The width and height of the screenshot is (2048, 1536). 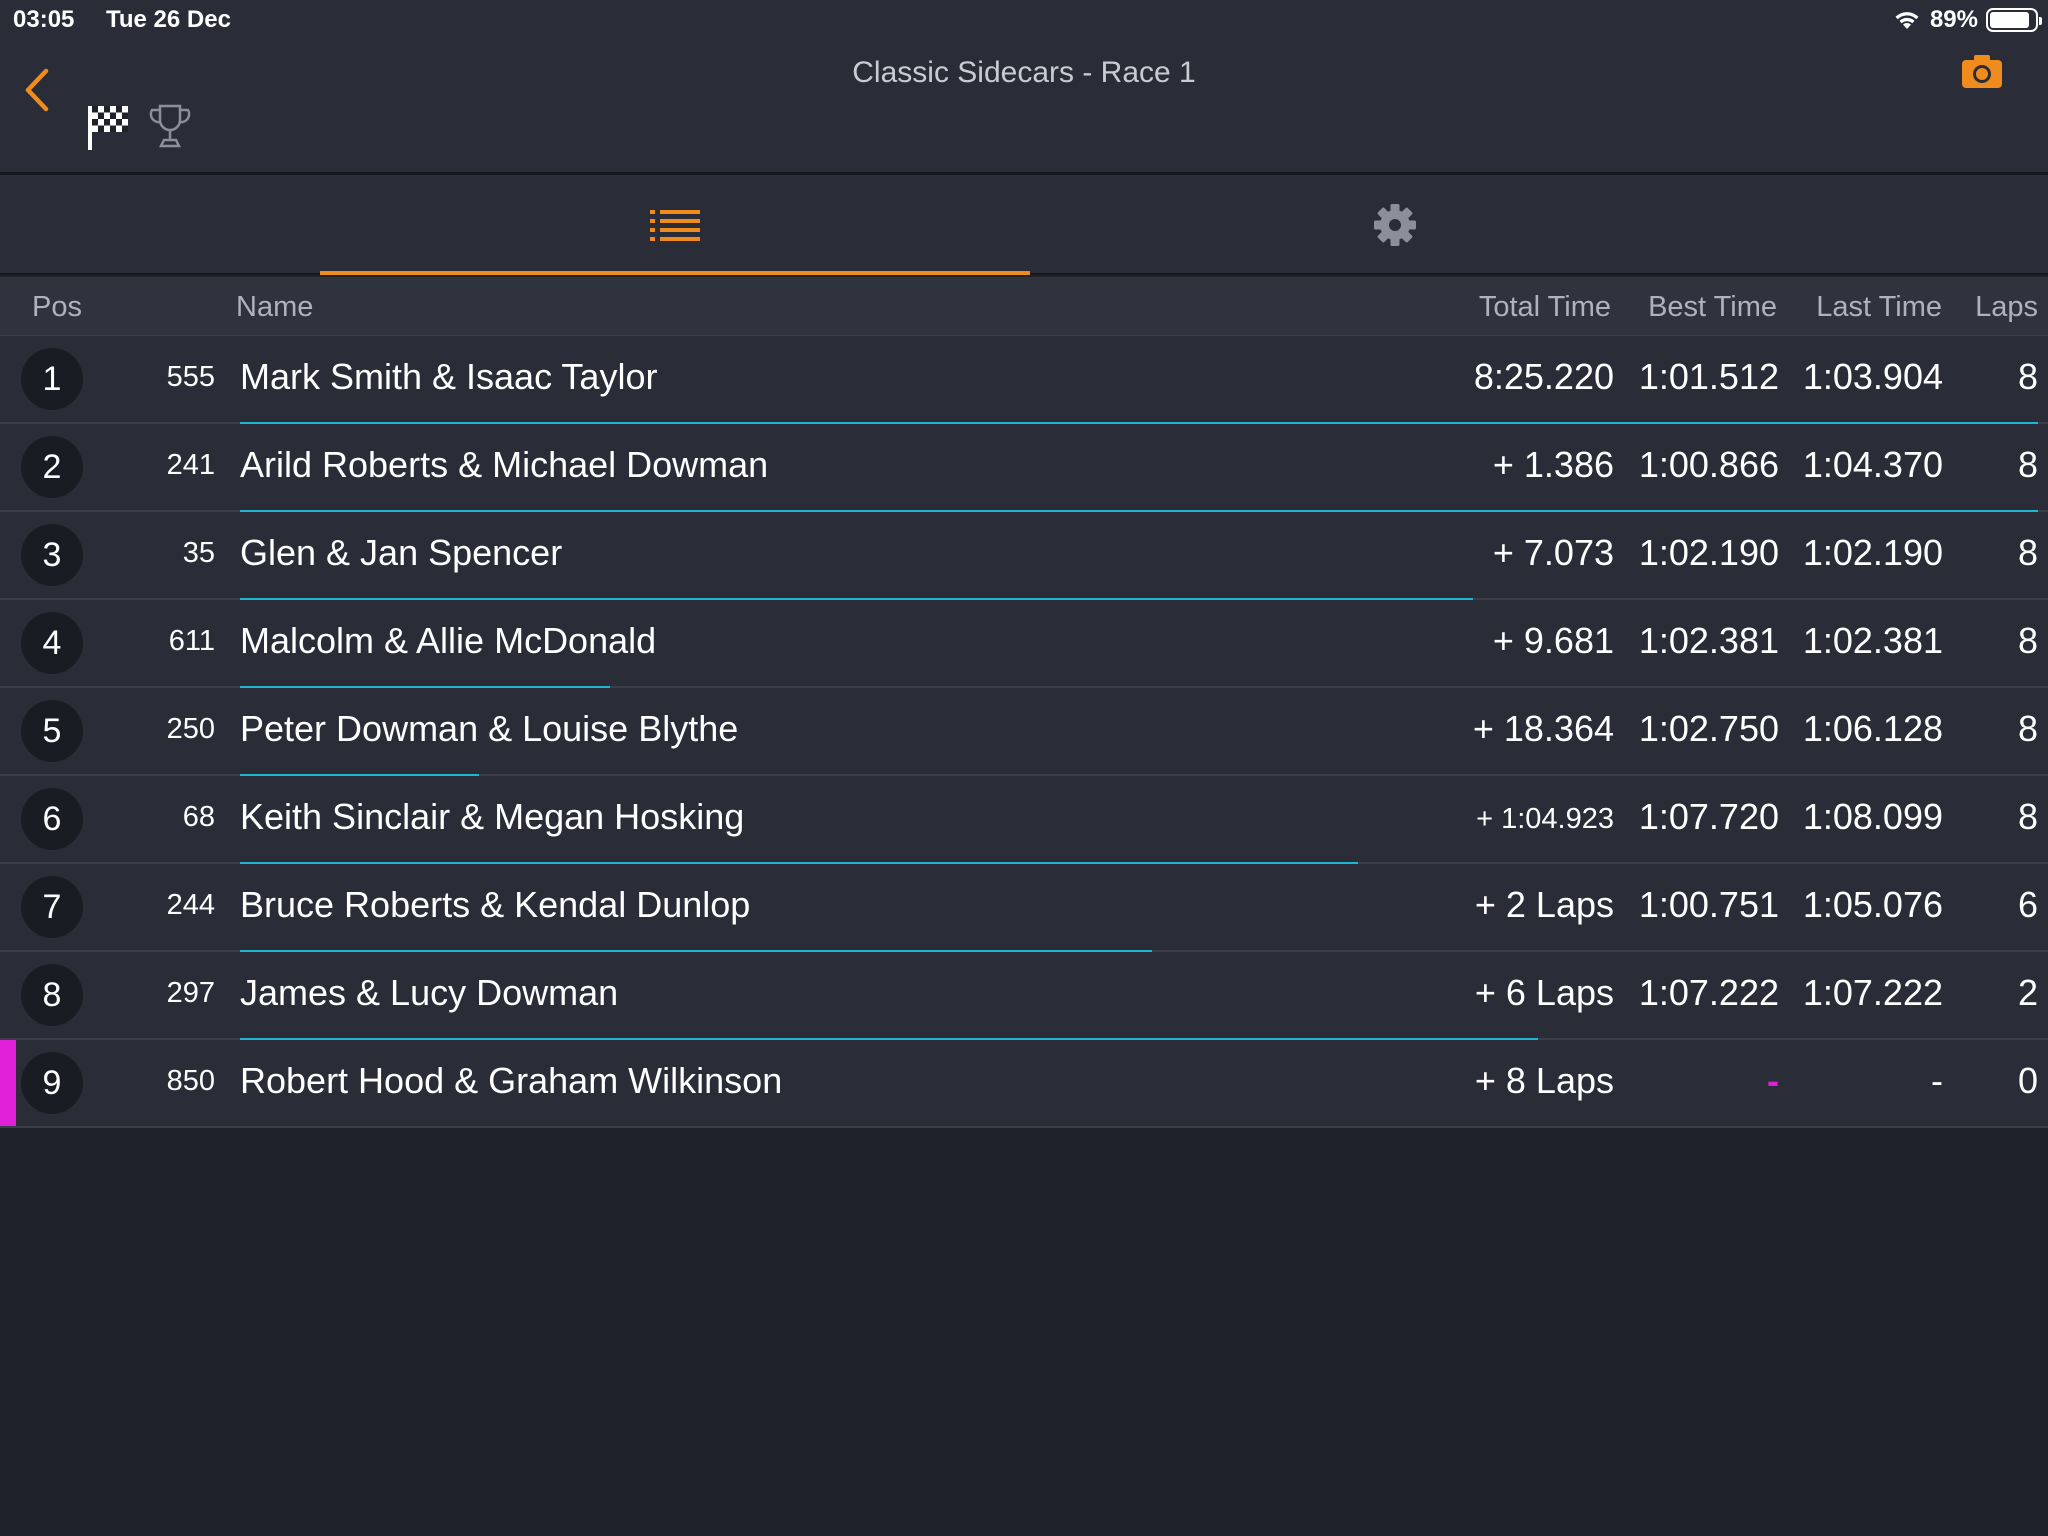 I want to click on column-header-last-time: Last Time, so click(x=1879, y=307).